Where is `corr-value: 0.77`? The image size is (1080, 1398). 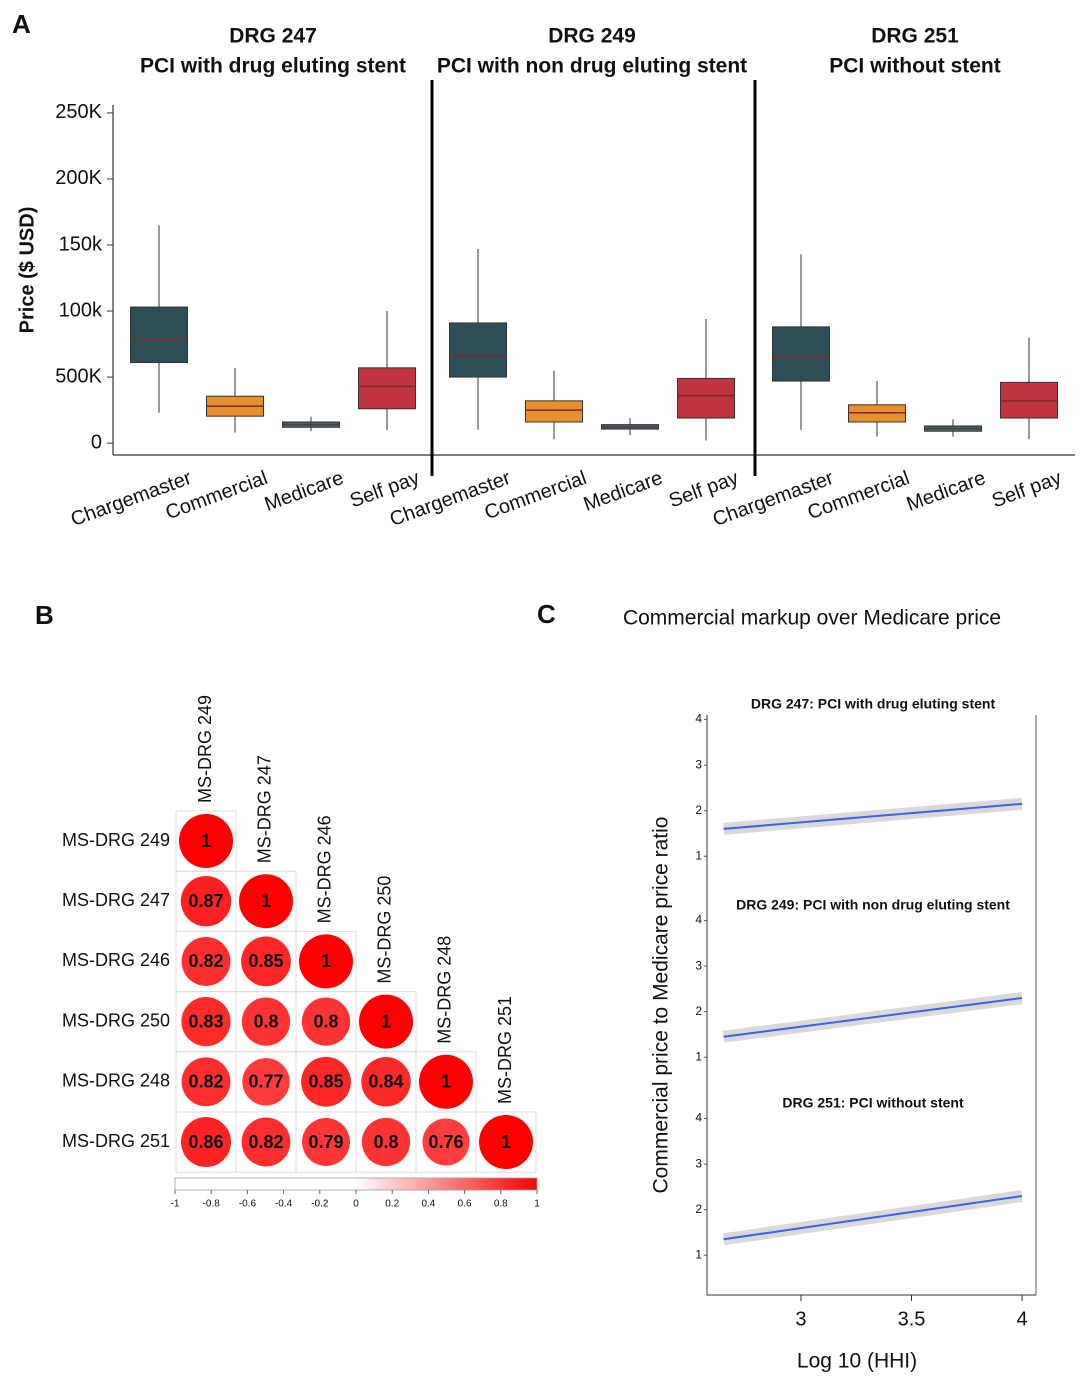
corr-value: 0.77 is located at coordinates (265, 1082).